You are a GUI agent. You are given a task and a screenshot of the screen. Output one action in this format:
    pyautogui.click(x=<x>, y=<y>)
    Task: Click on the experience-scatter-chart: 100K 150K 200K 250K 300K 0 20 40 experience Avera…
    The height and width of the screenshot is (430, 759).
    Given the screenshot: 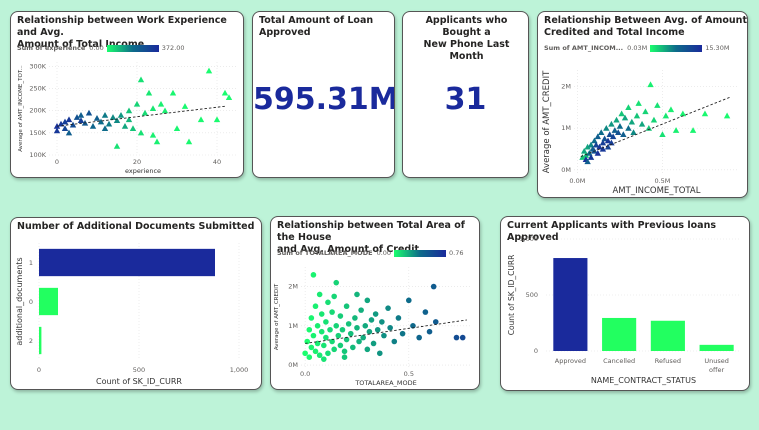 What is the action you would take?
    pyautogui.click(x=127, y=95)
    